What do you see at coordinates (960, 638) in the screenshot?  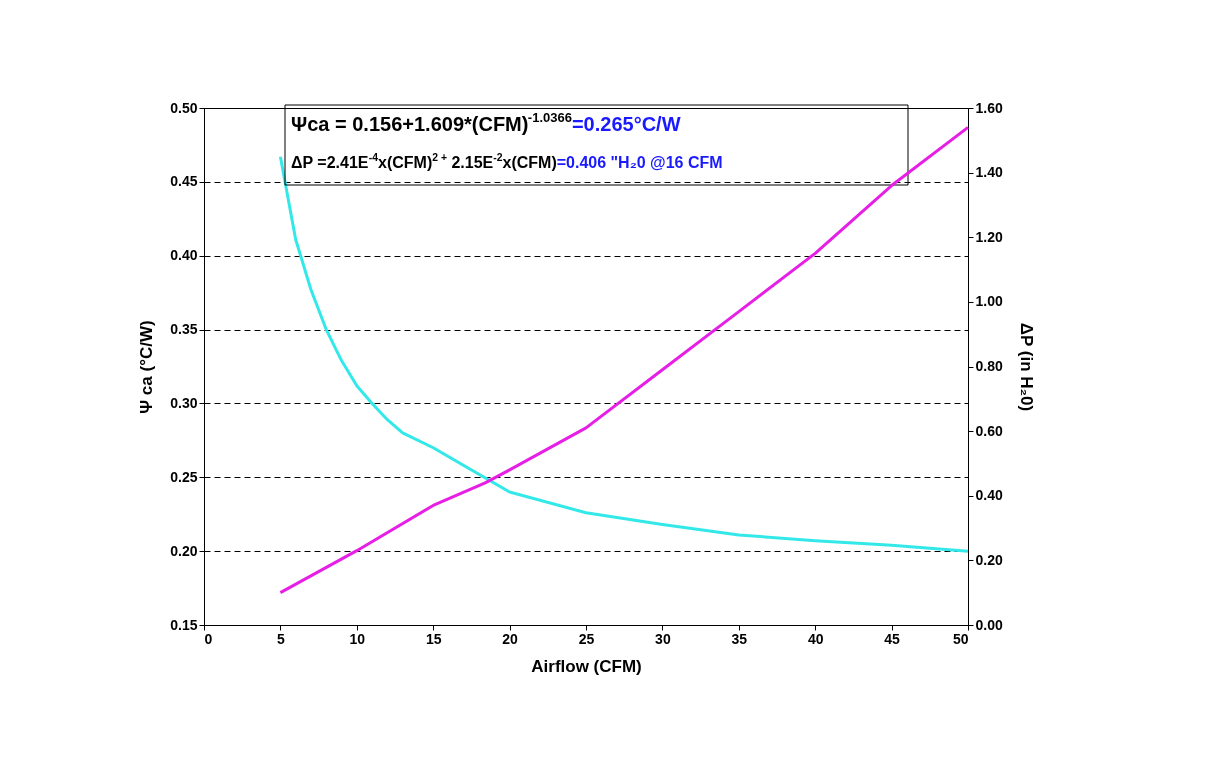 I see `x-tick-label: 50` at bounding box center [960, 638].